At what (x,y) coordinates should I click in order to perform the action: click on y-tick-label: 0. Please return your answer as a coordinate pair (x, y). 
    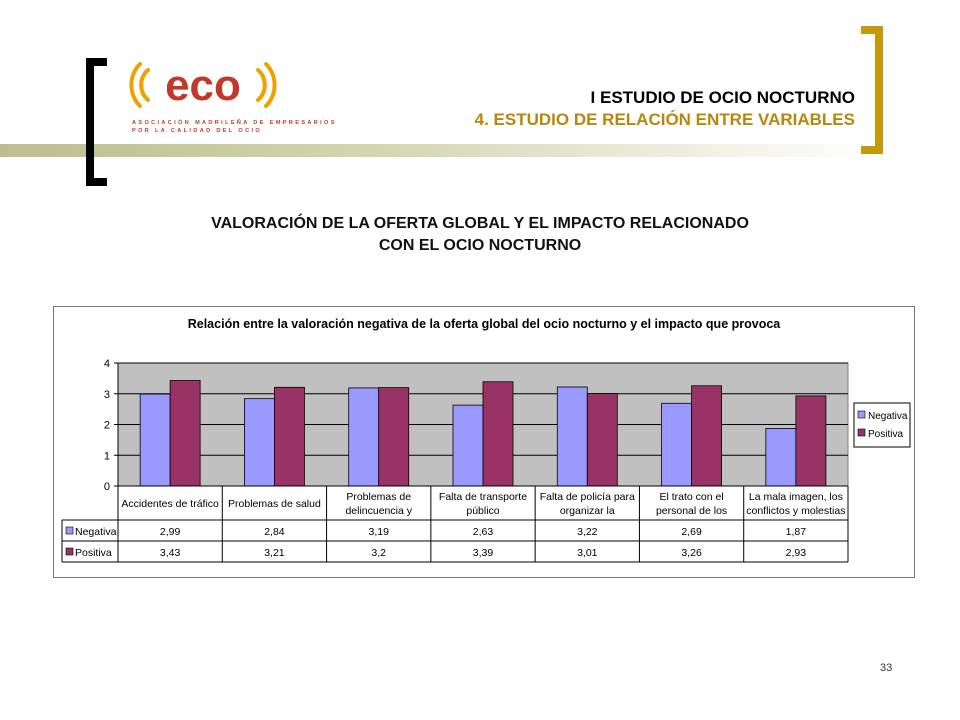
    Looking at the image, I should click on (107, 487).